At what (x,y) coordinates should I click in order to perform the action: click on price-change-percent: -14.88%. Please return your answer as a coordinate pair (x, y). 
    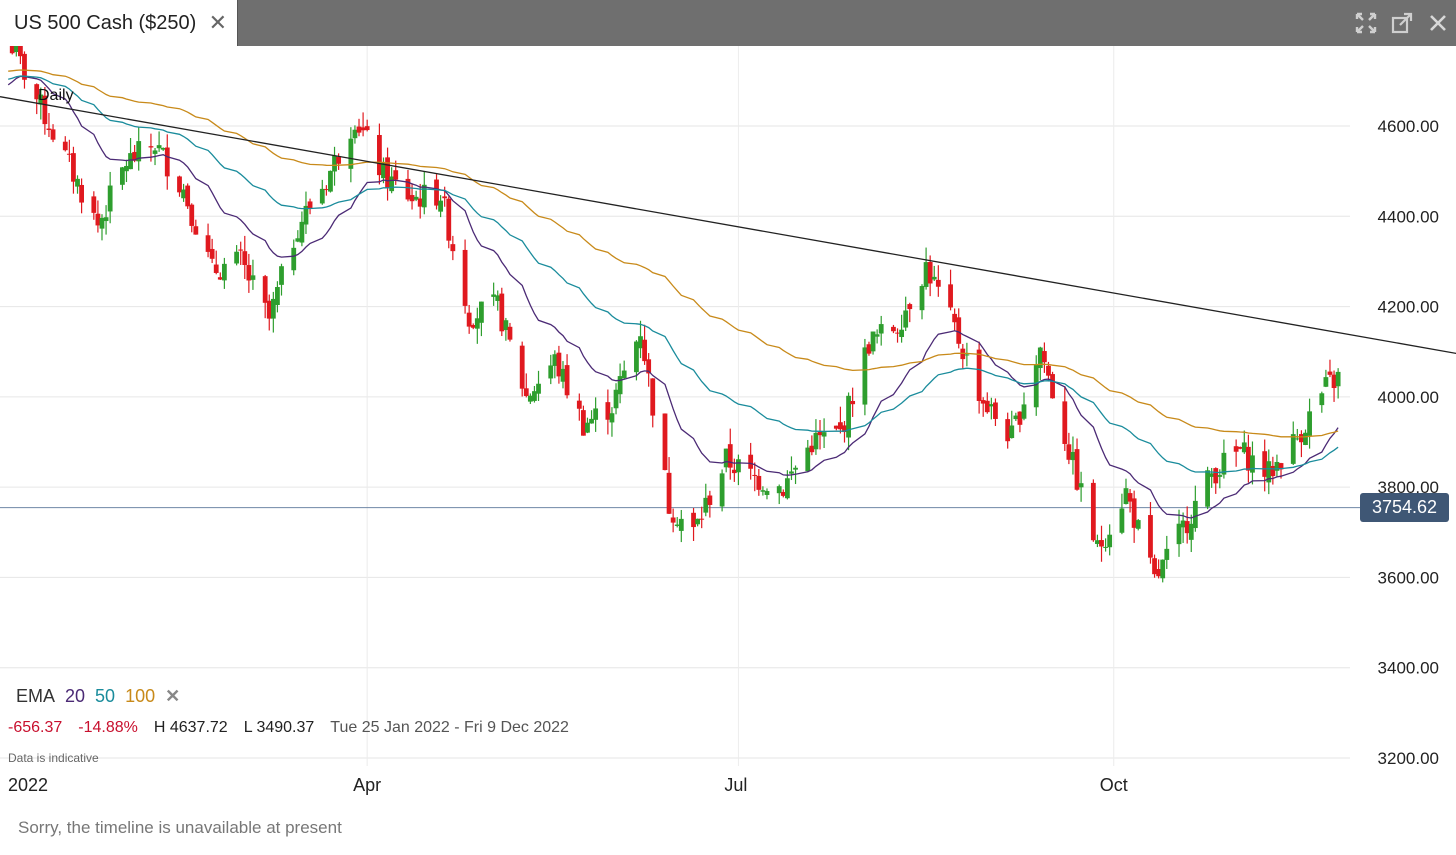
    Looking at the image, I should click on (108, 727).